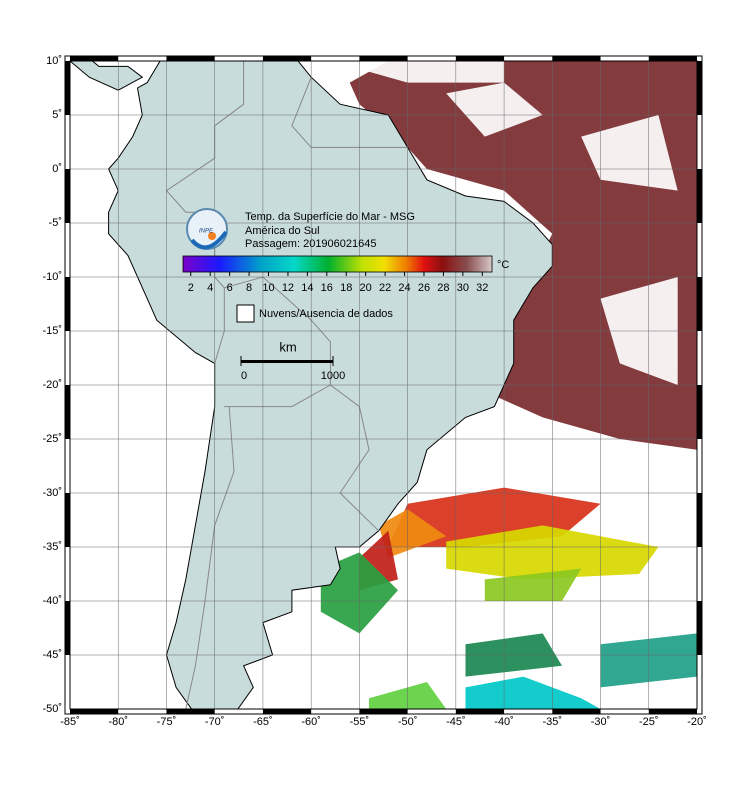  I want to click on logo-dot, so click(212, 236).